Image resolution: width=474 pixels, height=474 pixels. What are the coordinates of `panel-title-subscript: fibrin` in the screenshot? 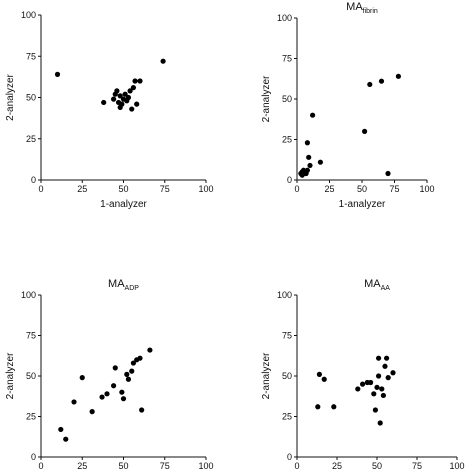 It's located at (370, 11).